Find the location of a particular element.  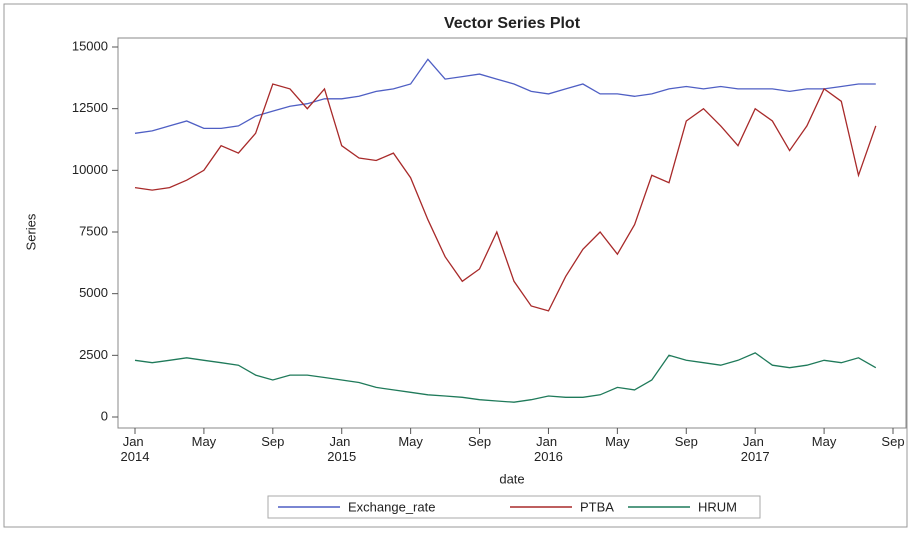

y-tick-label: 10000 is located at coordinates (90, 169).